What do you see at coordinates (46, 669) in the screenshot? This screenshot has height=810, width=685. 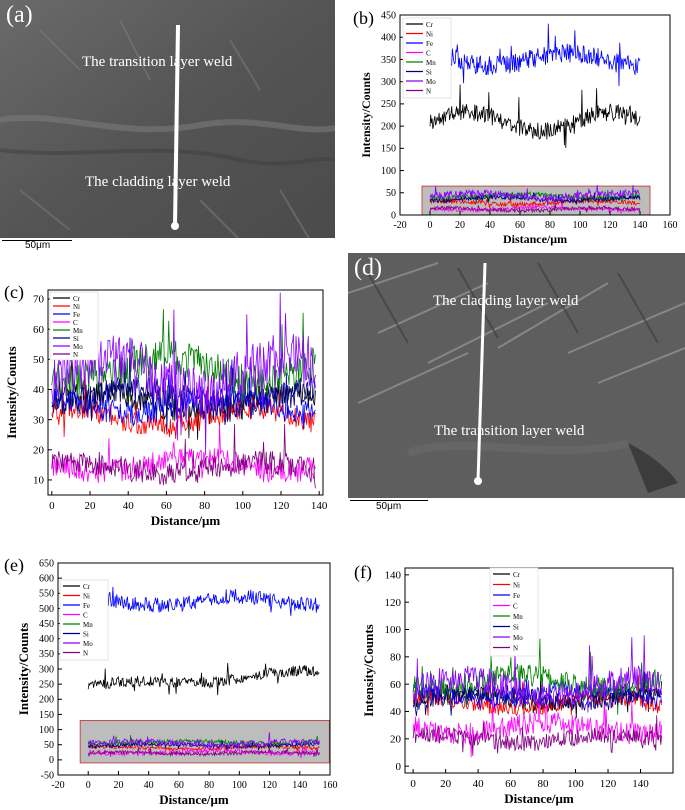 I see `y-tick-label: 300` at bounding box center [46, 669].